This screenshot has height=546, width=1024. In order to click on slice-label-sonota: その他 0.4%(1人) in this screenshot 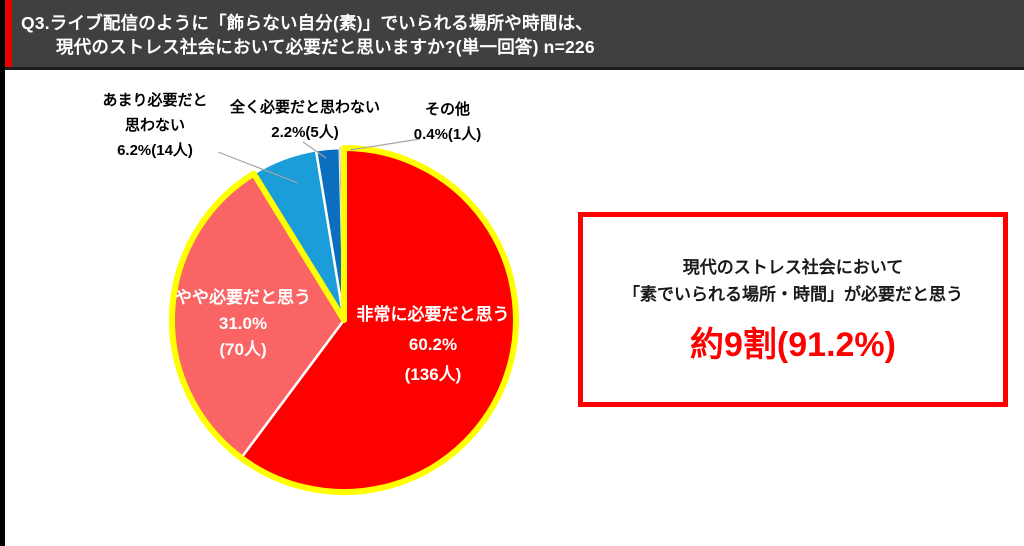, I will do `click(447, 122)`.